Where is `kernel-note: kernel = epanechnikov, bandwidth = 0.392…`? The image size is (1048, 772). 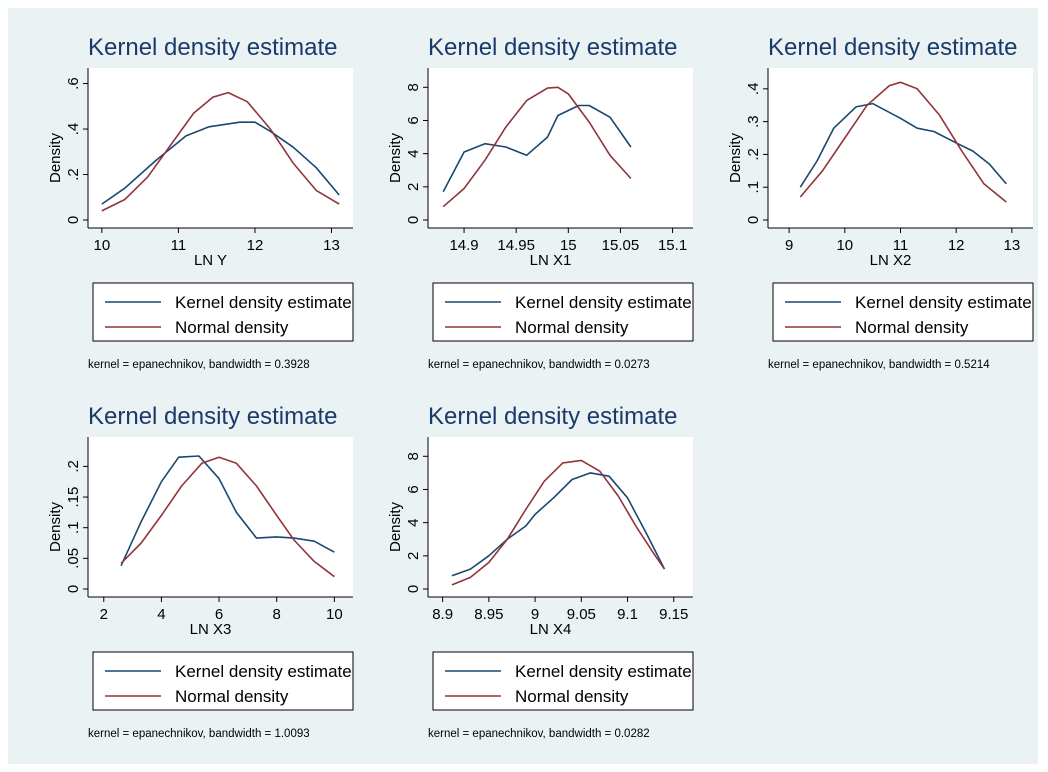 kernel-note: kernel = epanechnikov, bandwidth = 0.392… is located at coordinates (199, 365).